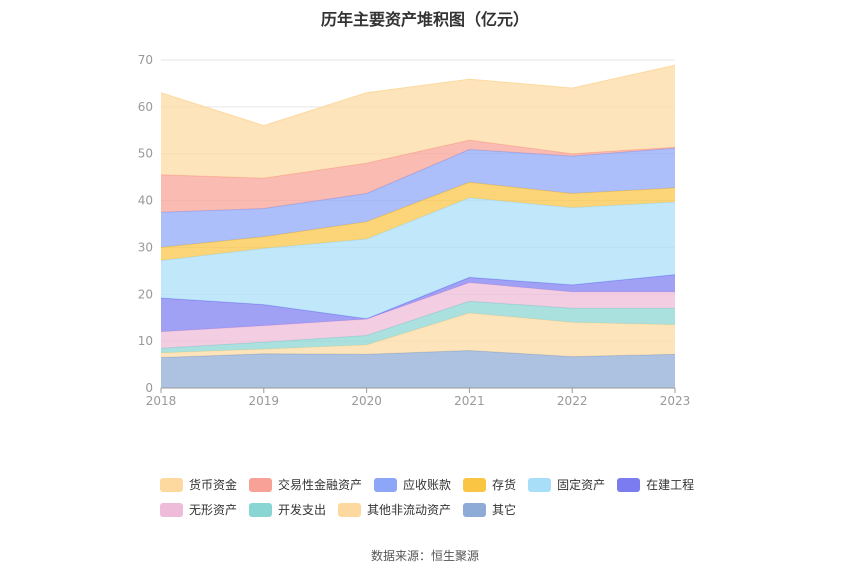  What do you see at coordinates (427, 485) in the screenshot?
I see `legend-label-receivables: 应收账款` at bounding box center [427, 485].